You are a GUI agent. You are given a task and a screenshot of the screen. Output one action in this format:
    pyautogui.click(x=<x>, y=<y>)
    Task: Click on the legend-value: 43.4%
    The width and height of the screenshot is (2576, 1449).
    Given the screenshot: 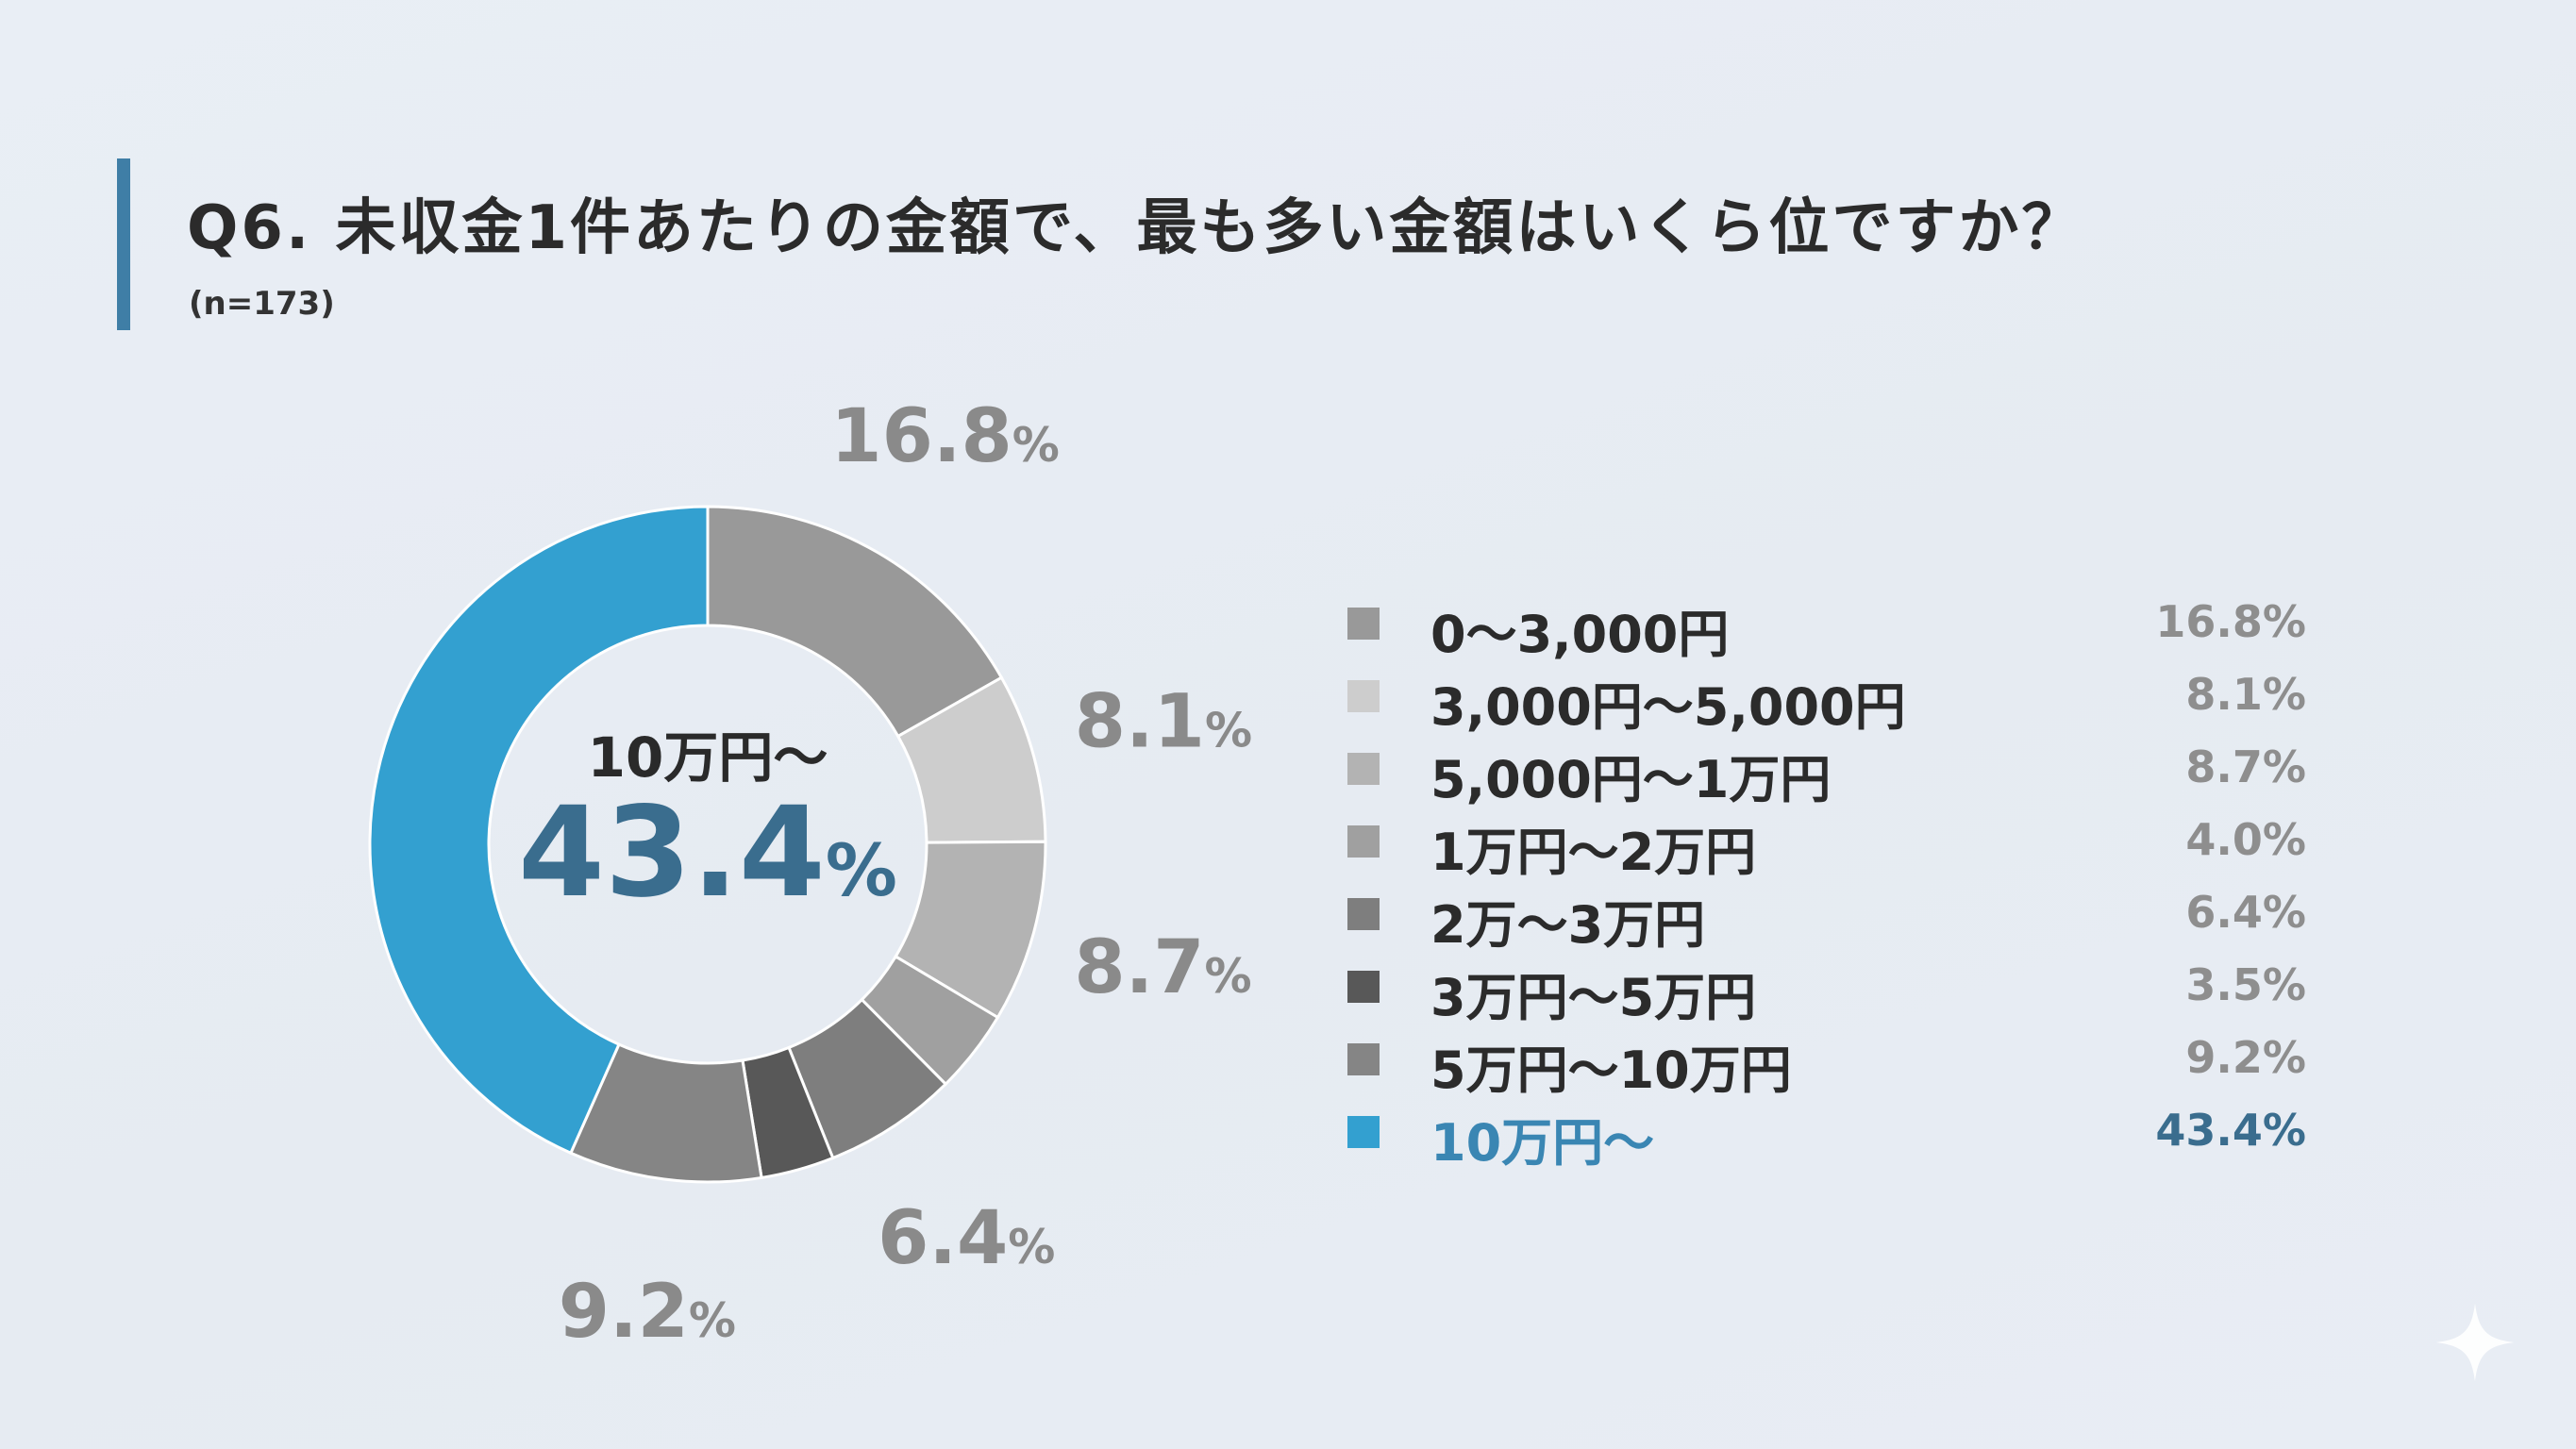 What is the action you would take?
    pyautogui.click(x=2230, y=1130)
    